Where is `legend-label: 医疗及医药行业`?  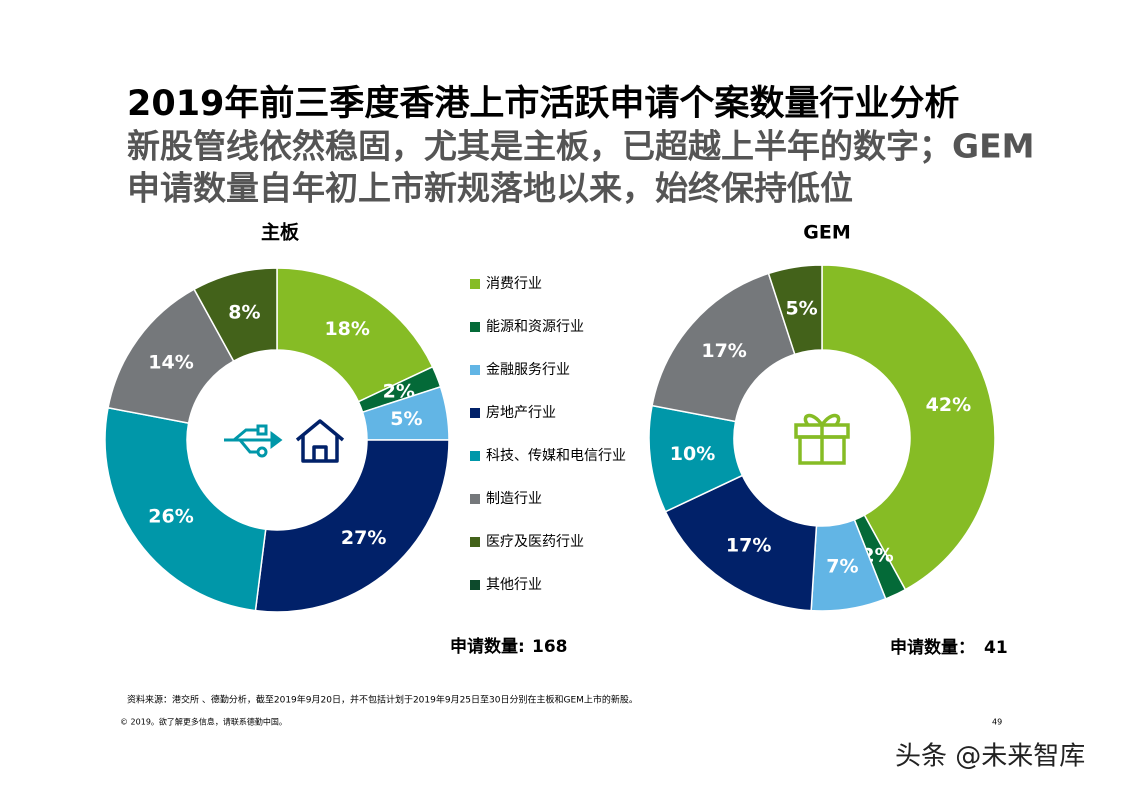 legend-label: 医疗及医药行业 is located at coordinates (535, 542).